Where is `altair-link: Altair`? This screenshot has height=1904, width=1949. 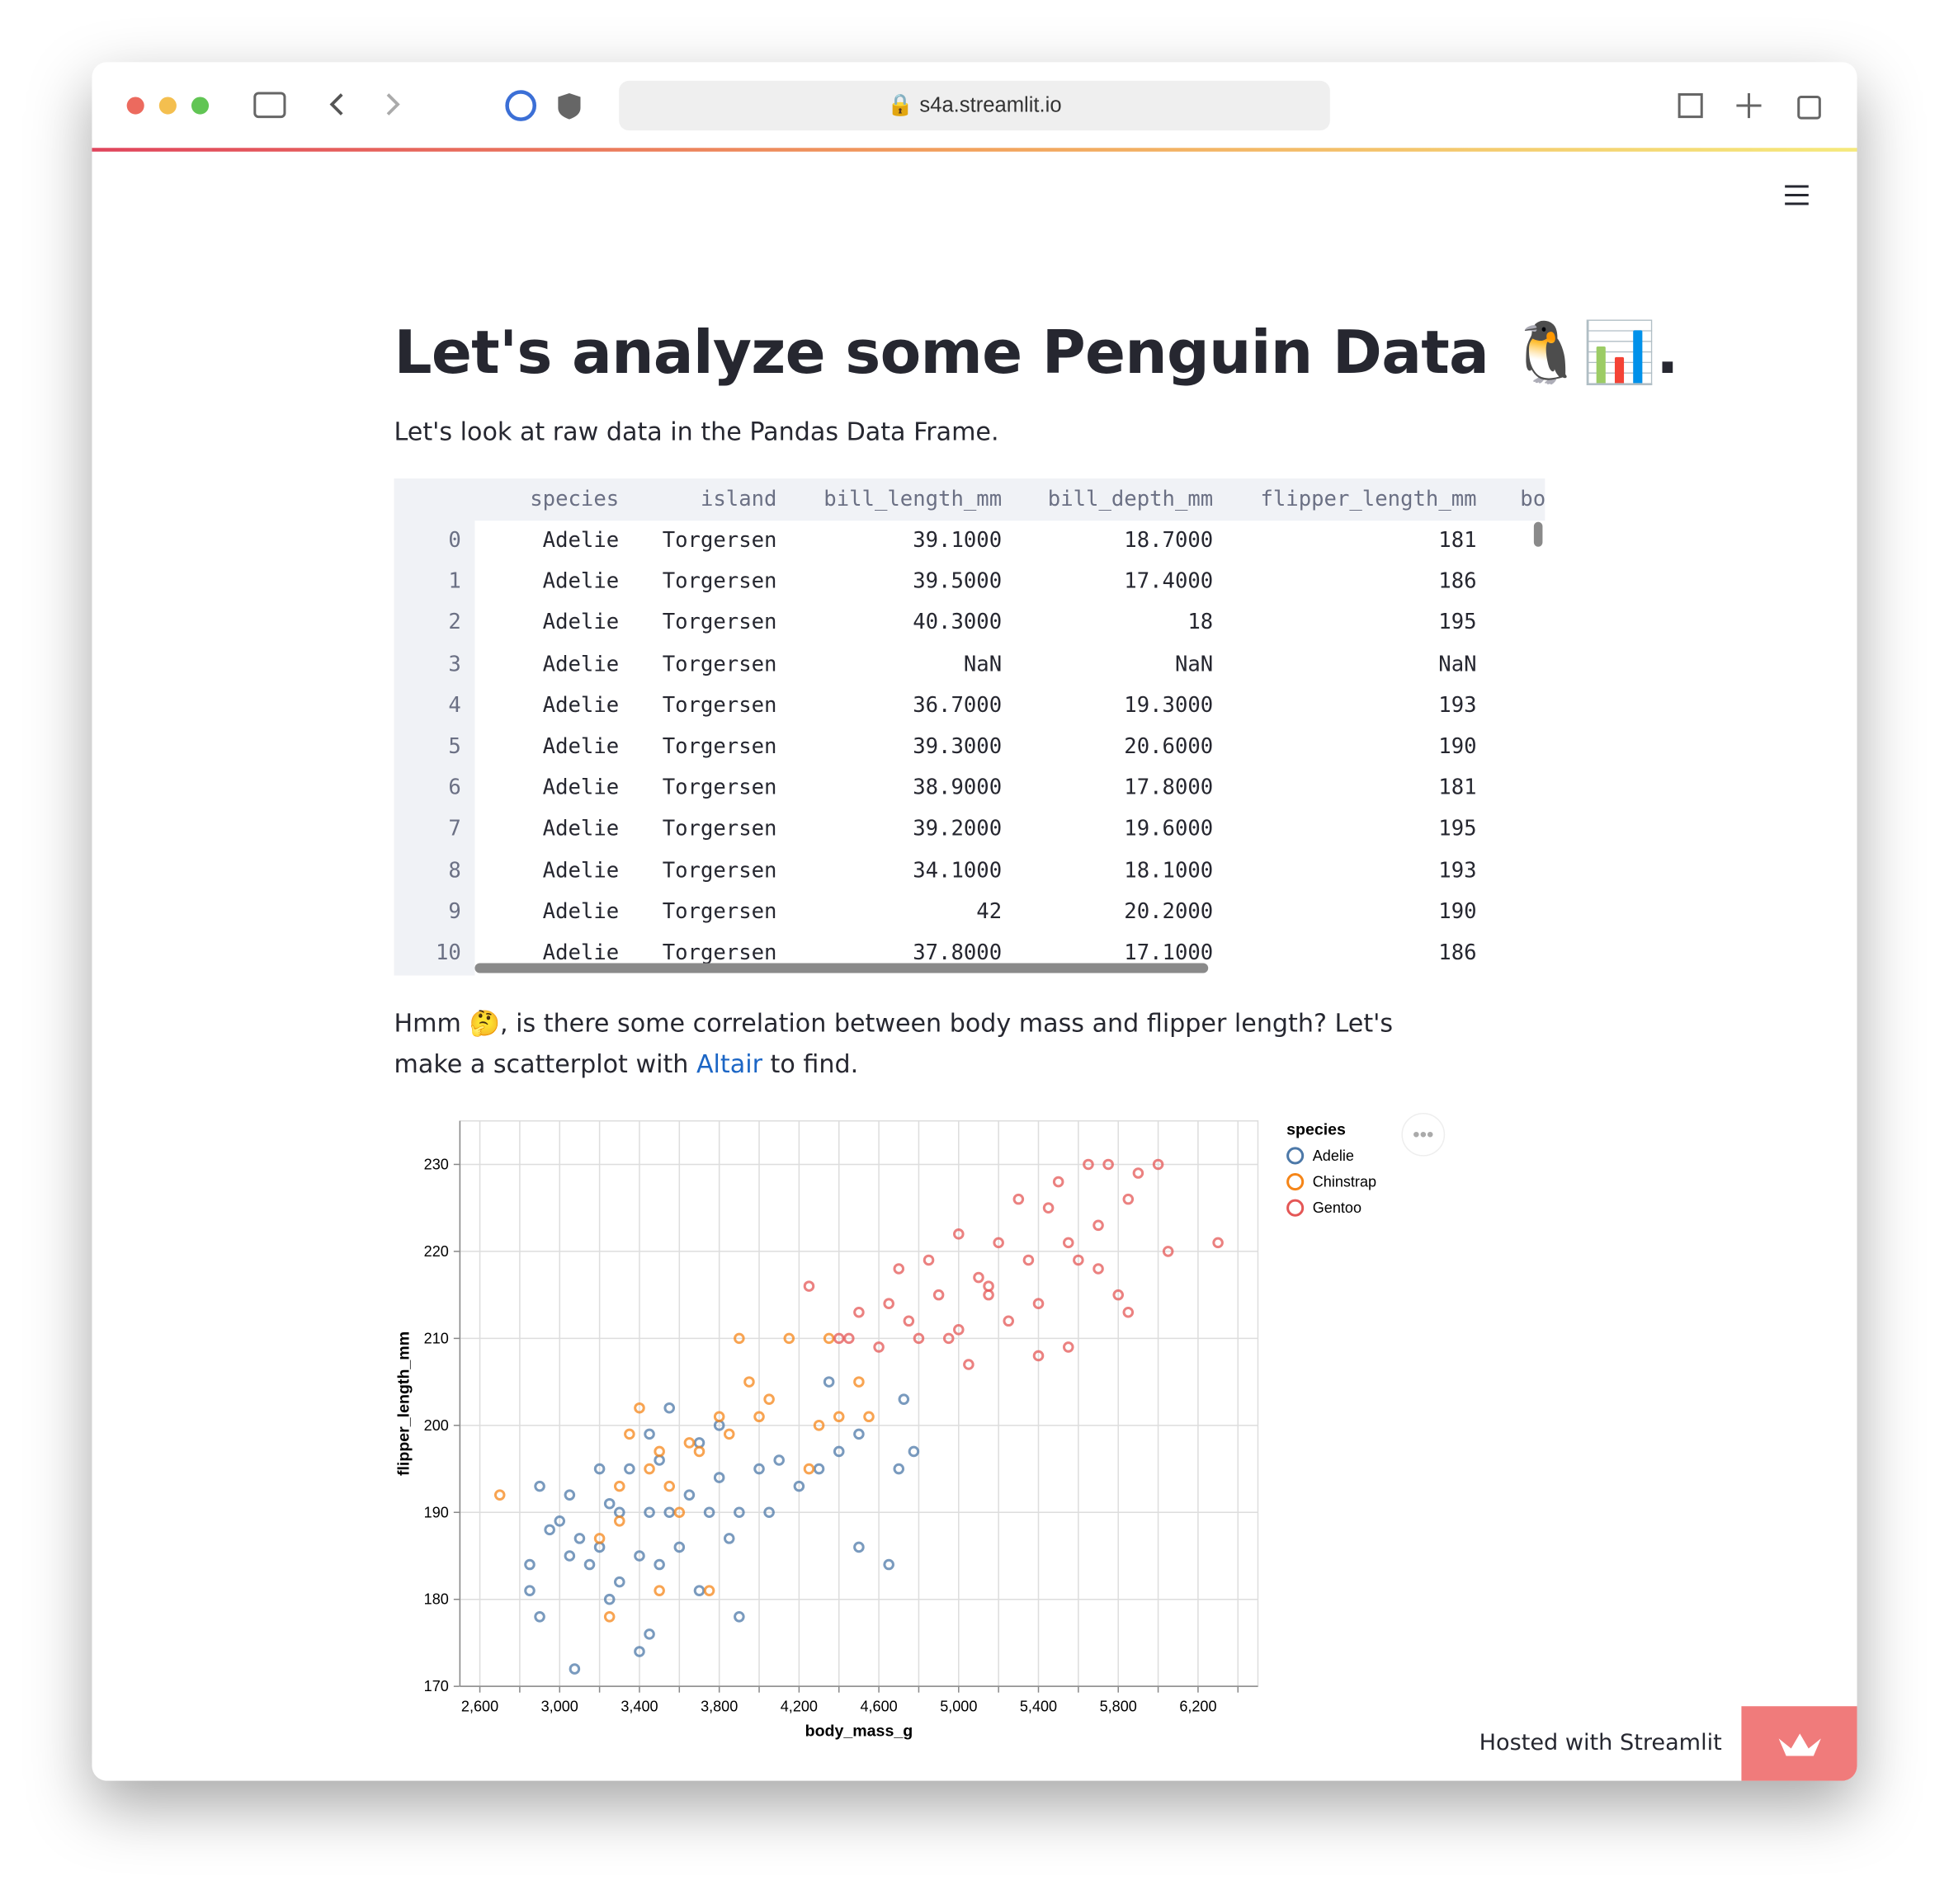
altair-link: Altair is located at coordinates (729, 1064).